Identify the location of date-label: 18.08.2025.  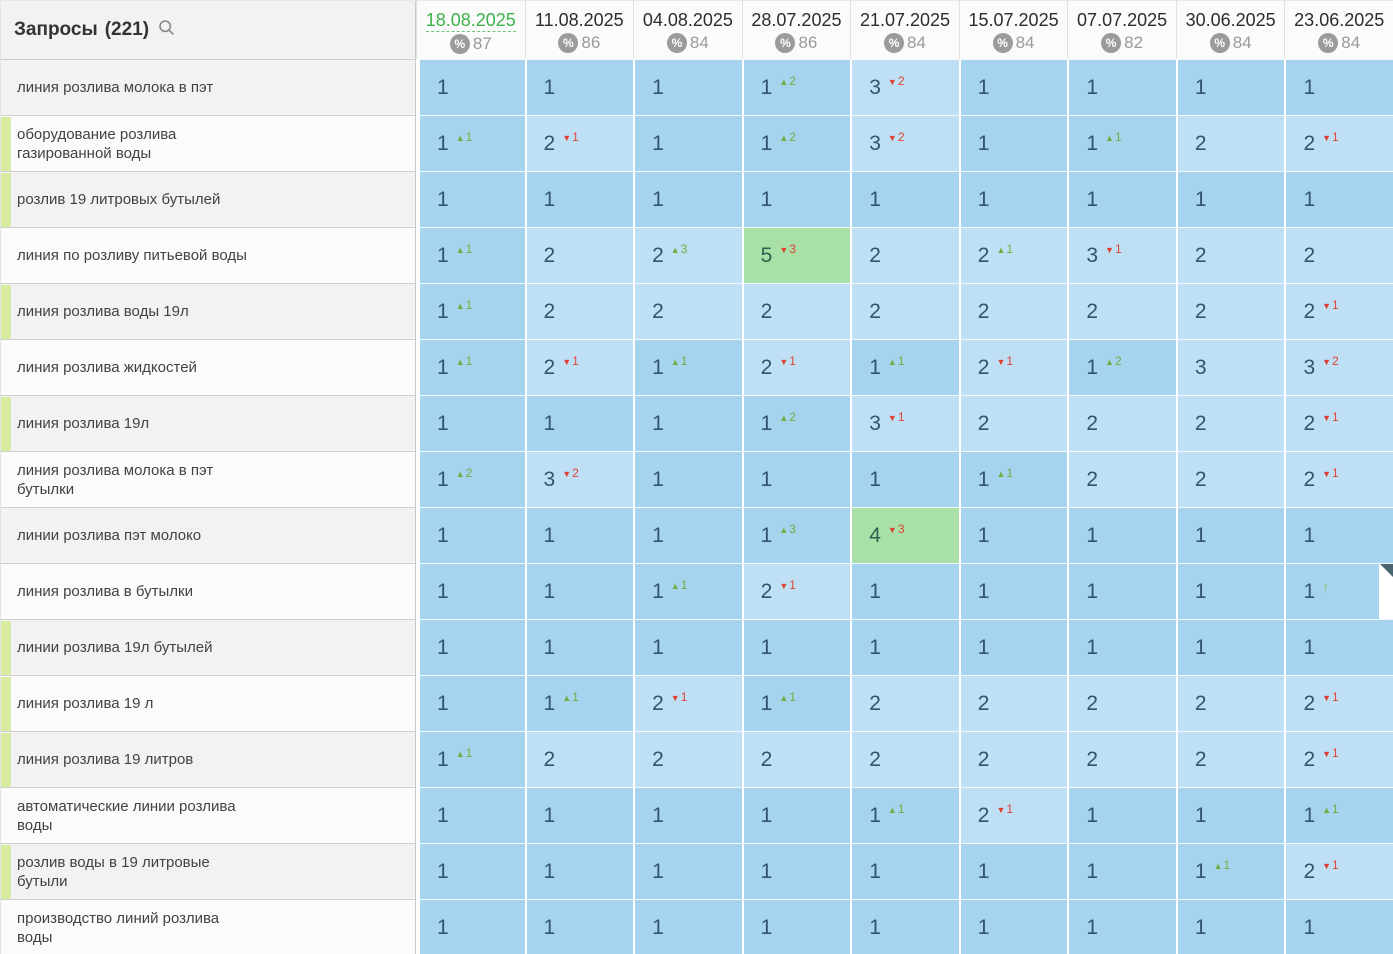
(470, 20).